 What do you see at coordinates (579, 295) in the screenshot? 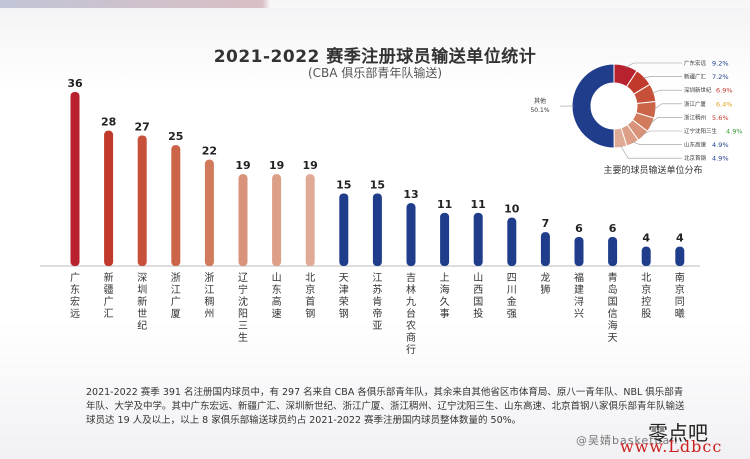
I see `category-label: 福建浔兴` at bounding box center [579, 295].